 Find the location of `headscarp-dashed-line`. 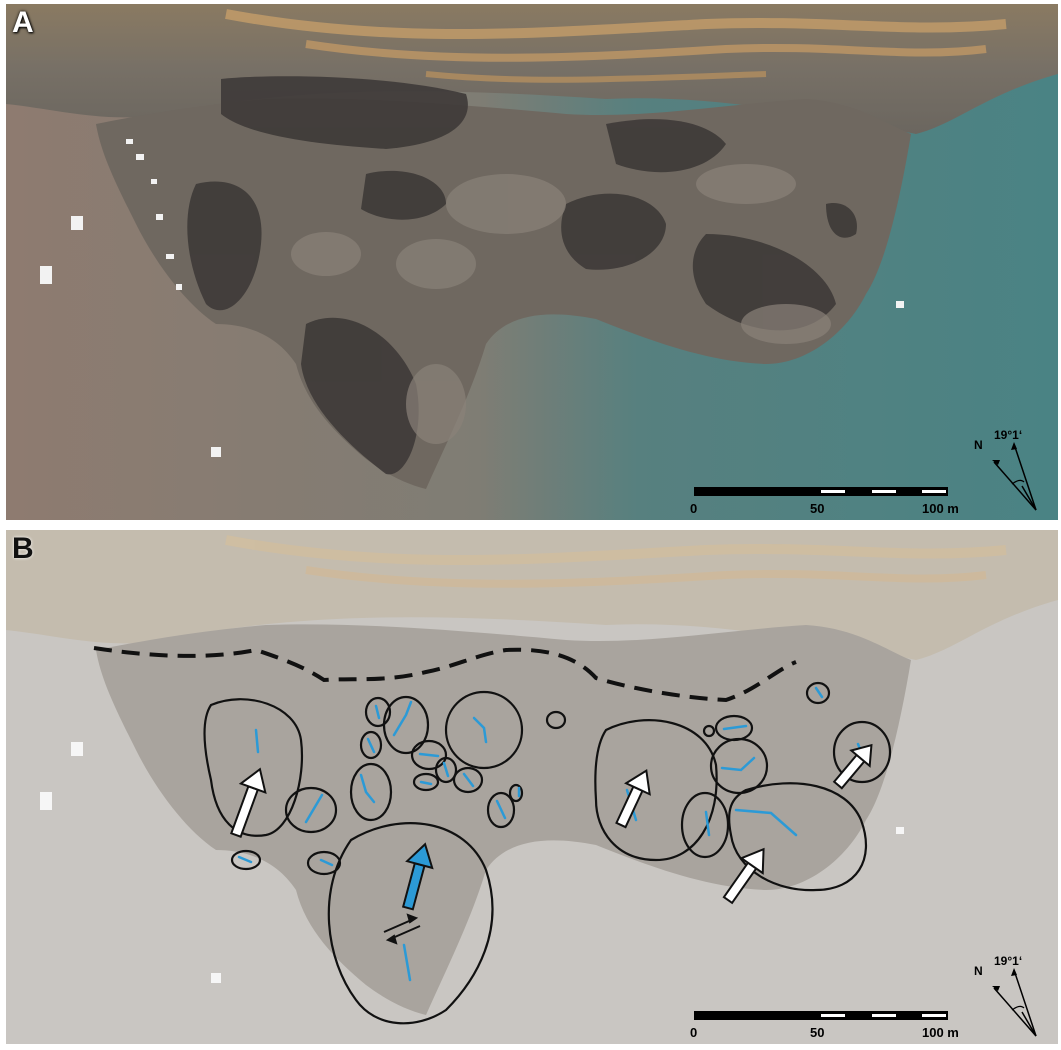

headscarp-dashed-line is located at coordinates (445, 674).